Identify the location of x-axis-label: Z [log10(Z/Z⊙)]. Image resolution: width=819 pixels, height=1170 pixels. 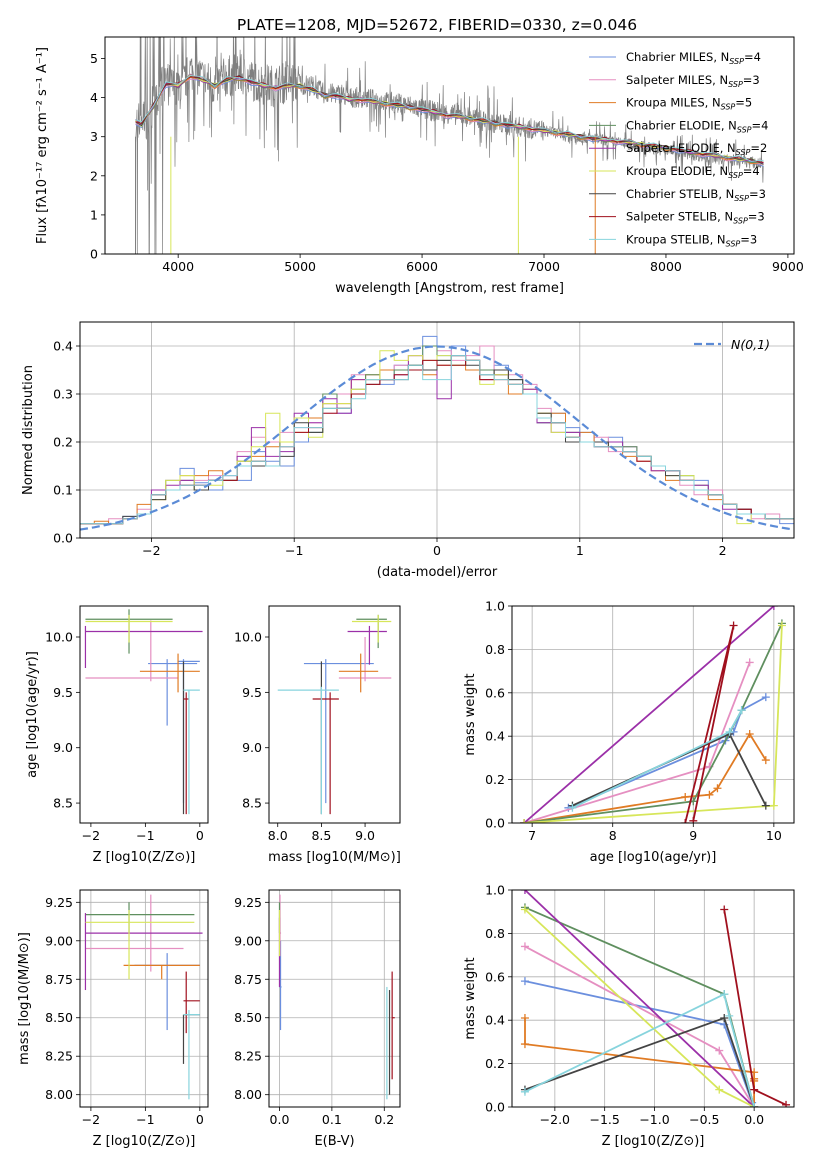
(653, 1141).